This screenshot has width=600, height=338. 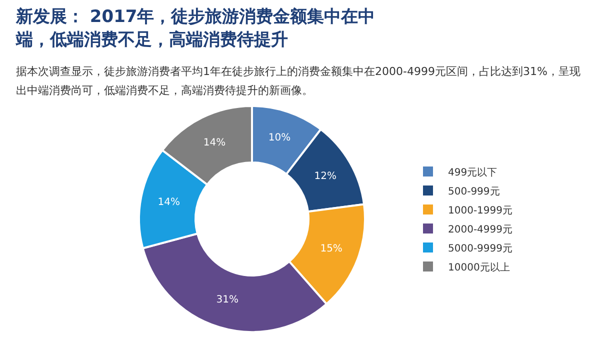 What do you see at coordinates (325, 176) in the screenshot?
I see `data-label: 12%` at bounding box center [325, 176].